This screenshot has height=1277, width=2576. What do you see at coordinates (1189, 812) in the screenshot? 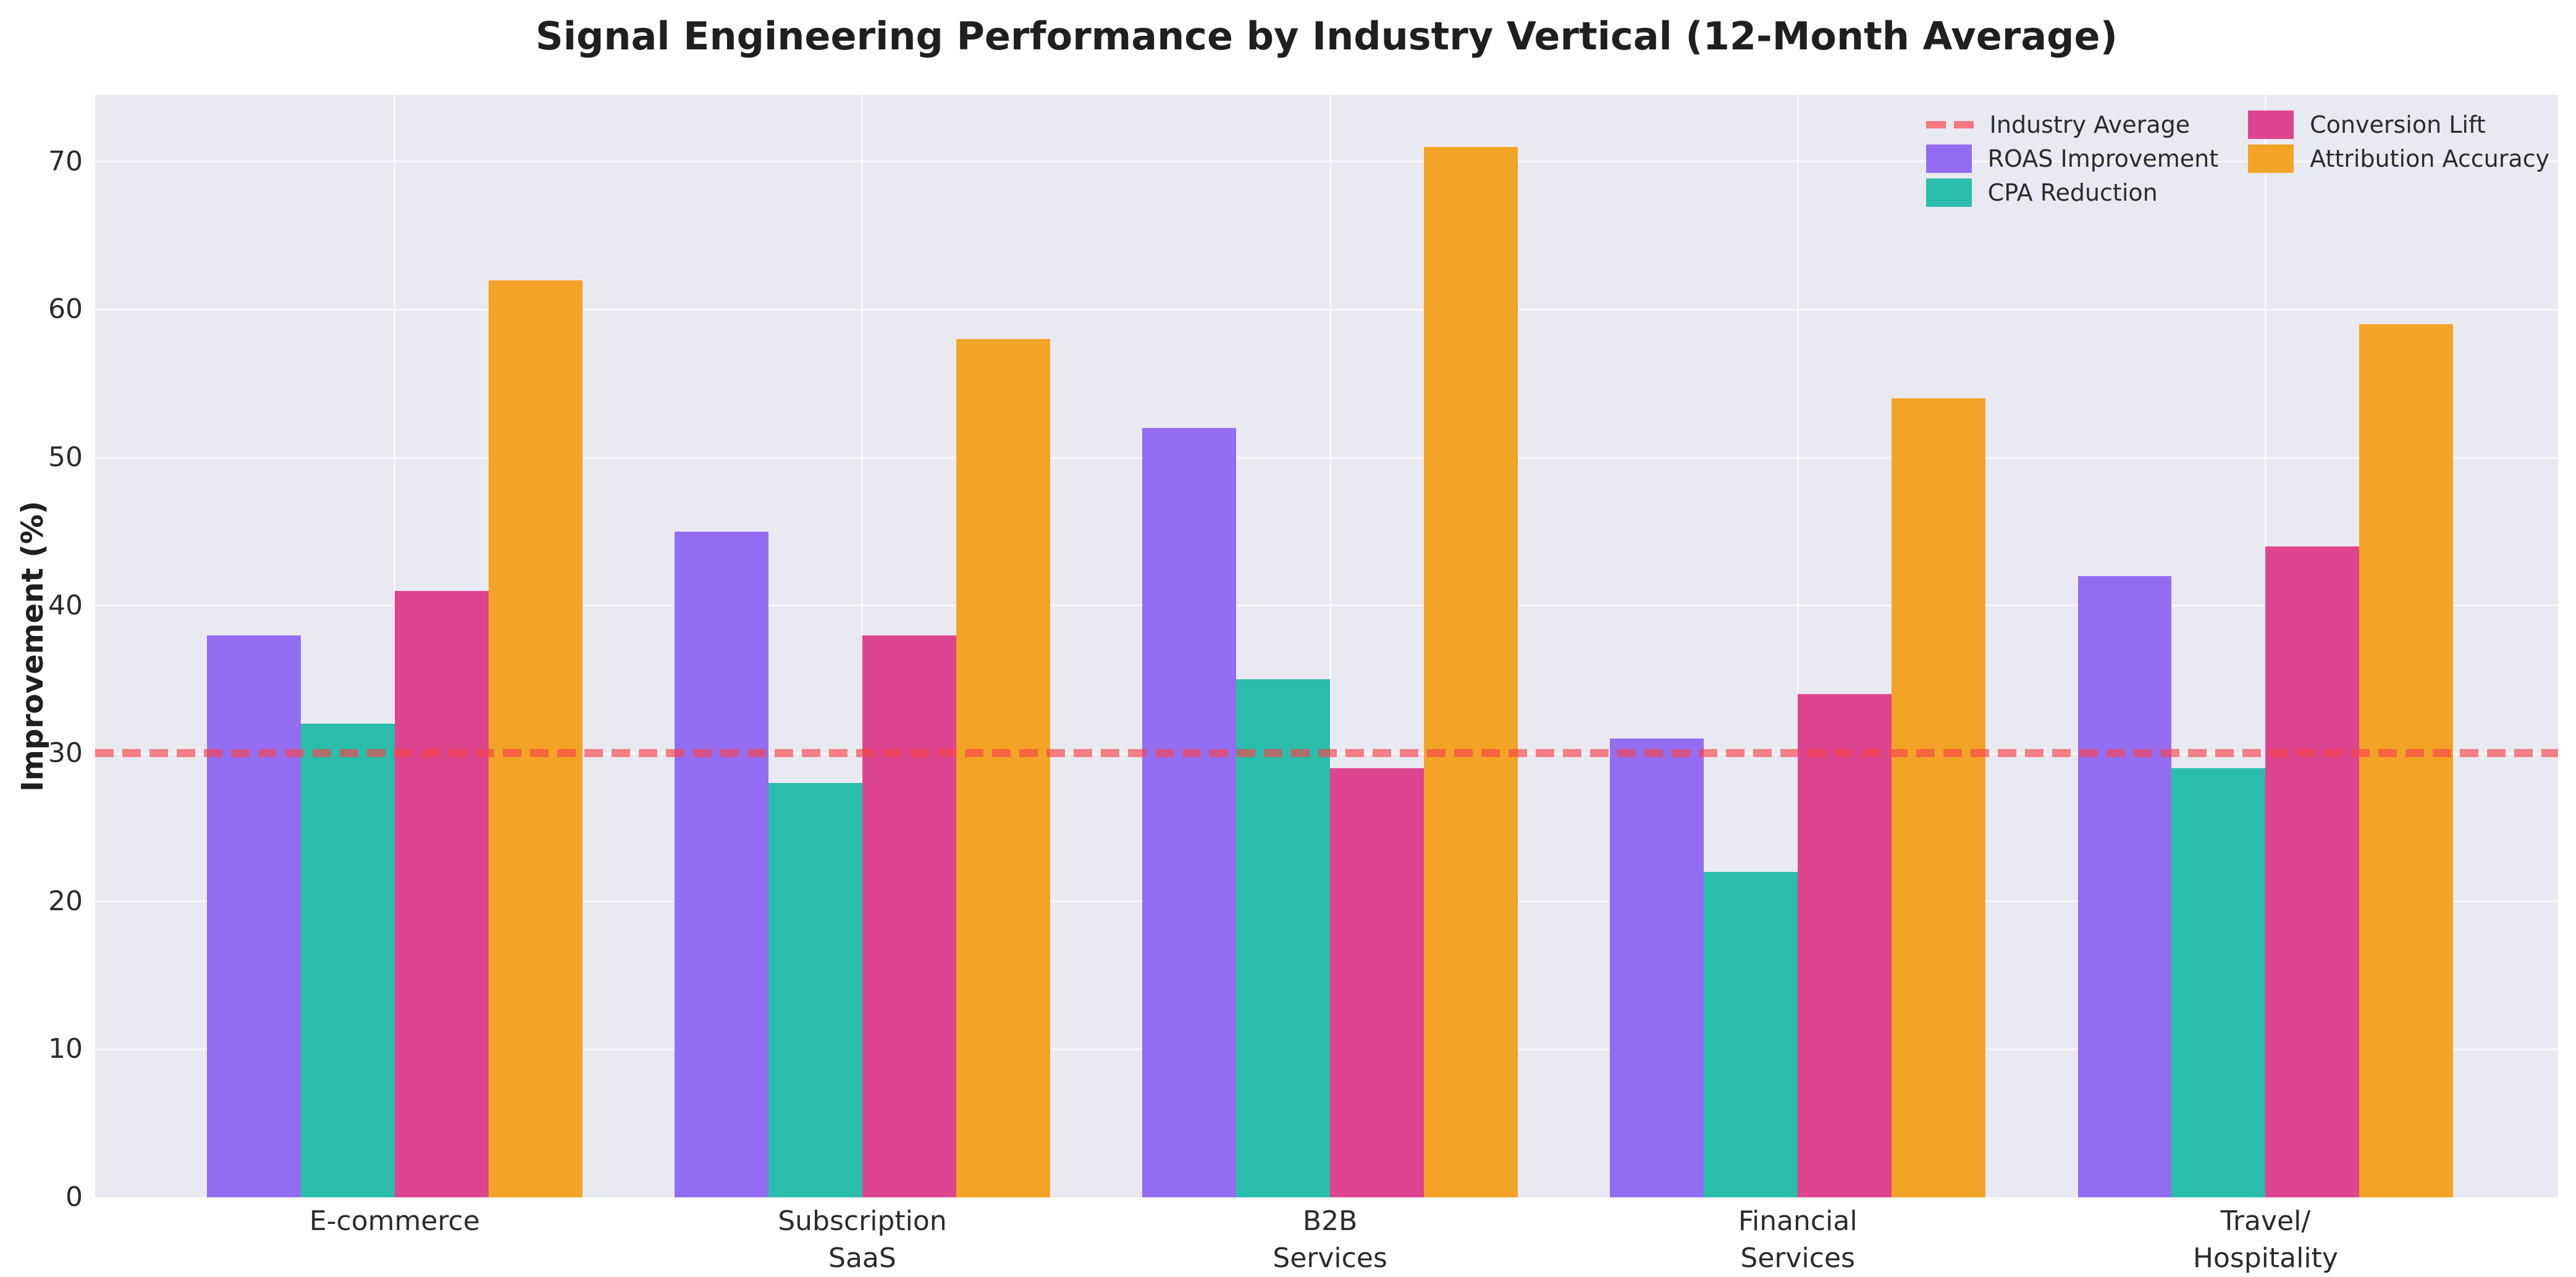
I see `bar-roas-improvement-b2b-services` at bounding box center [1189, 812].